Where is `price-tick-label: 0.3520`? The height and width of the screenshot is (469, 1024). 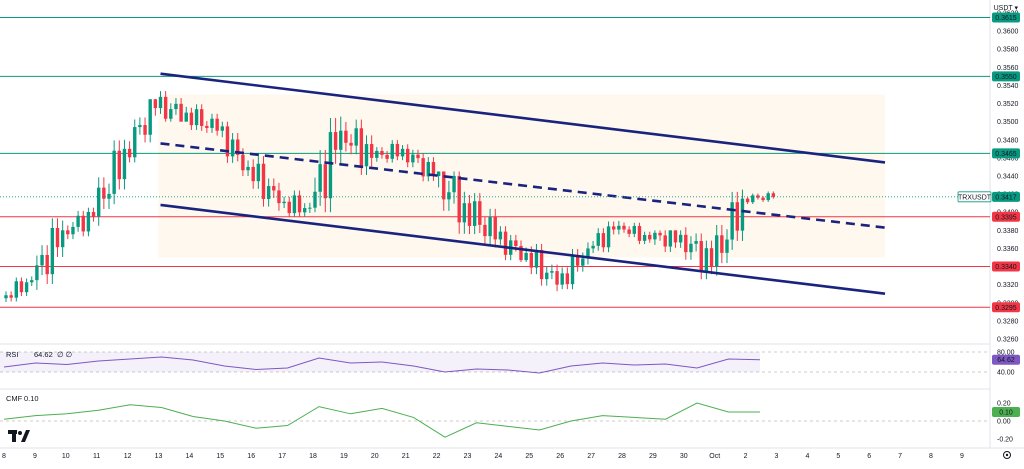 price-tick-label: 0.3520 is located at coordinates (1008, 104).